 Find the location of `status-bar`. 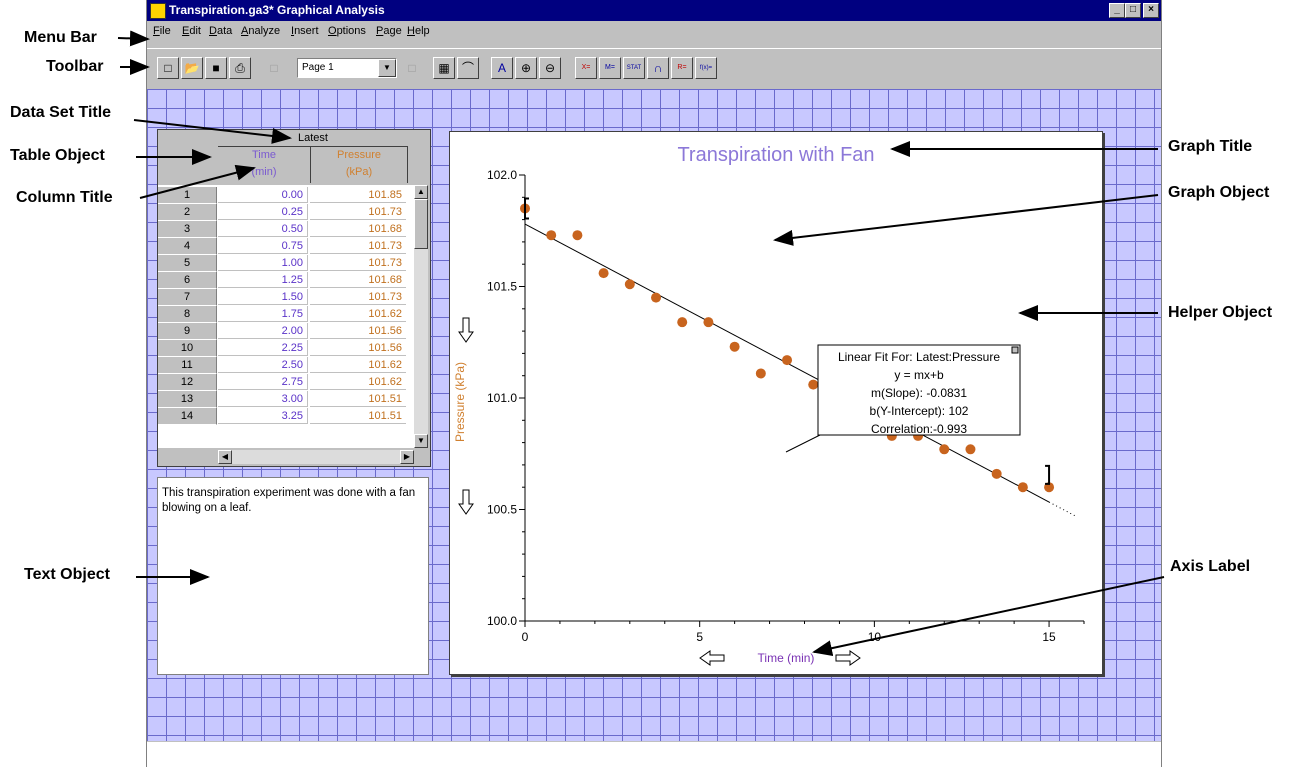

status-bar is located at coordinates (654, 754).